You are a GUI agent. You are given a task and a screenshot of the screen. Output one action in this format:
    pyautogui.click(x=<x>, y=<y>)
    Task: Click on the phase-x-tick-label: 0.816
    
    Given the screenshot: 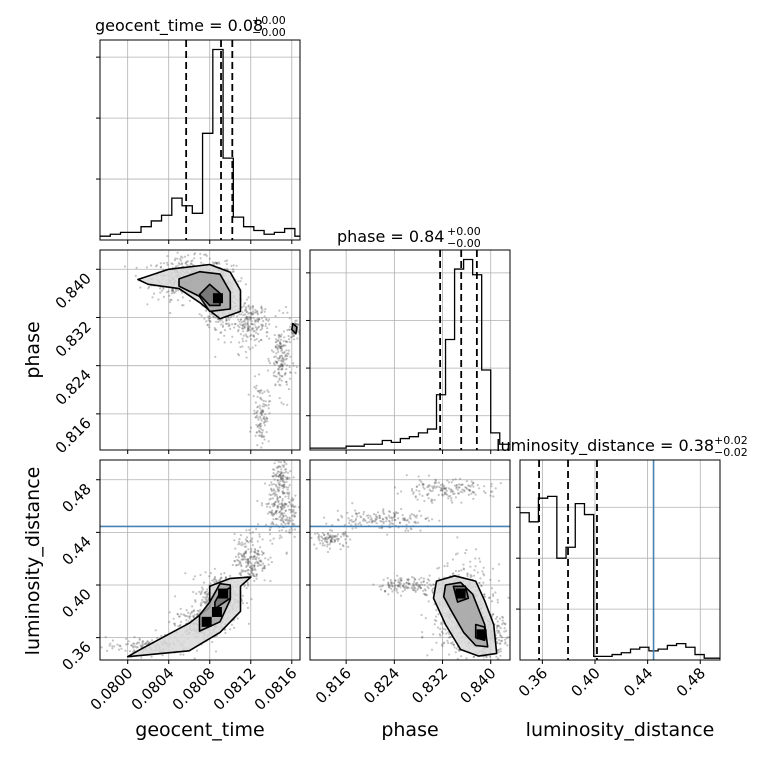 What is the action you would take?
    pyautogui.click(x=333, y=685)
    